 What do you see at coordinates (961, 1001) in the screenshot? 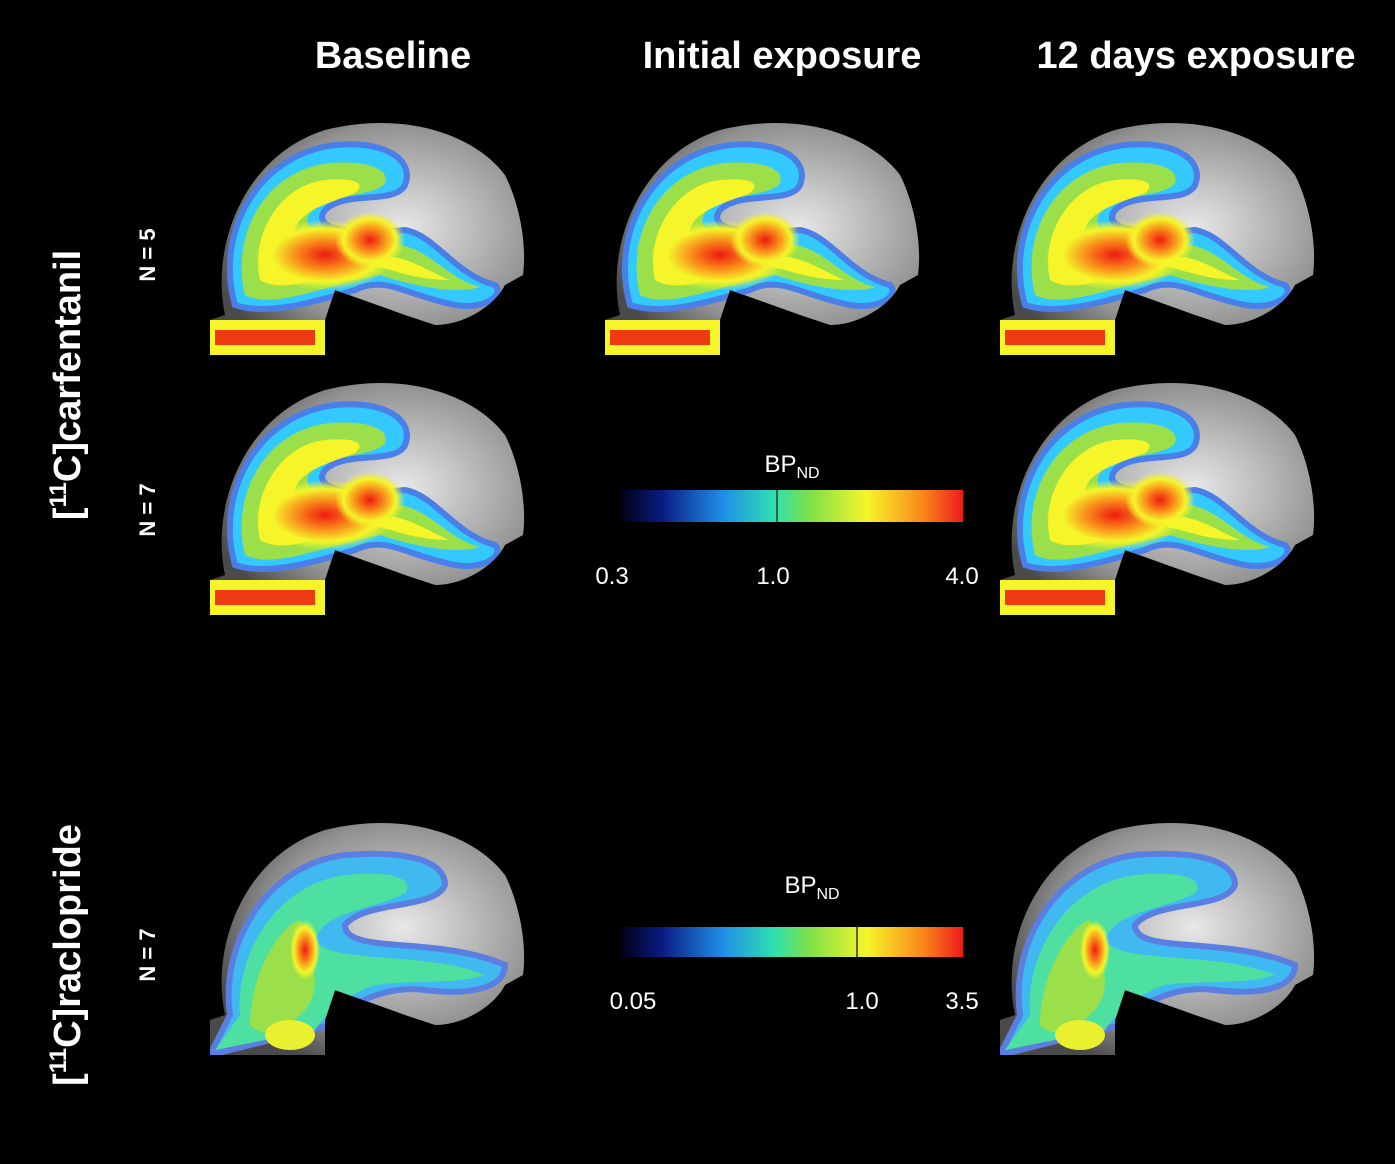
I see `colorbar-tick: 3.5` at bounding box center [961, 1001].